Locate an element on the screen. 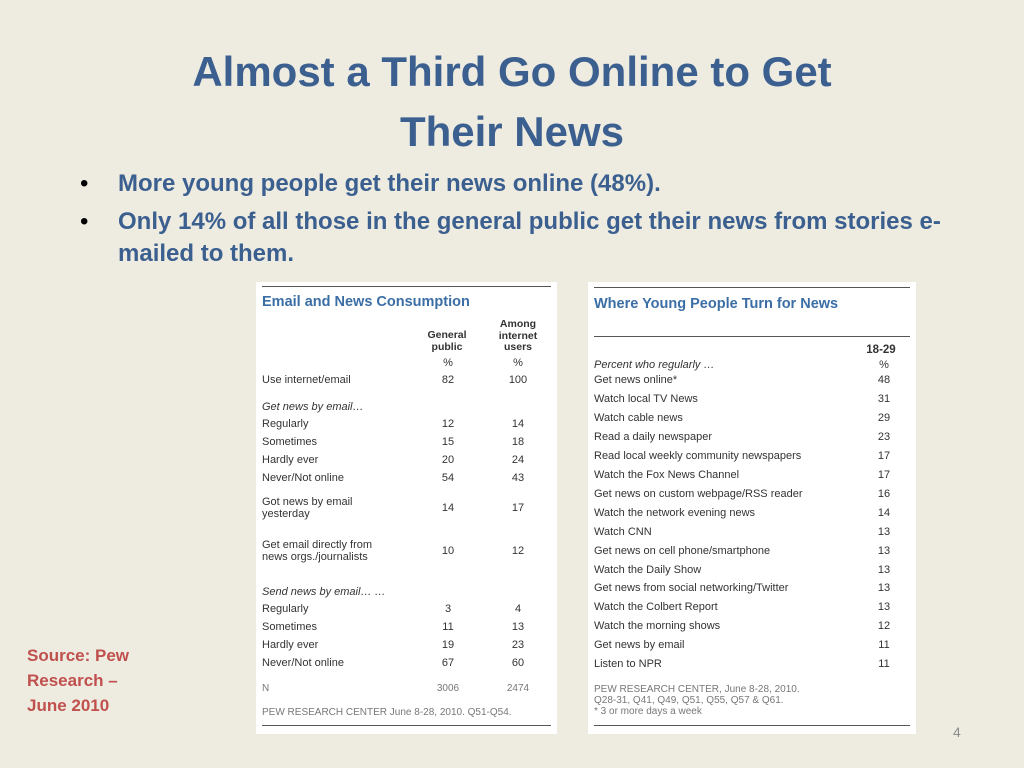 This screenshot has height=768, width=1024. table-footnote-line: * 3 or more days a week is located at coordinates (648, 711).